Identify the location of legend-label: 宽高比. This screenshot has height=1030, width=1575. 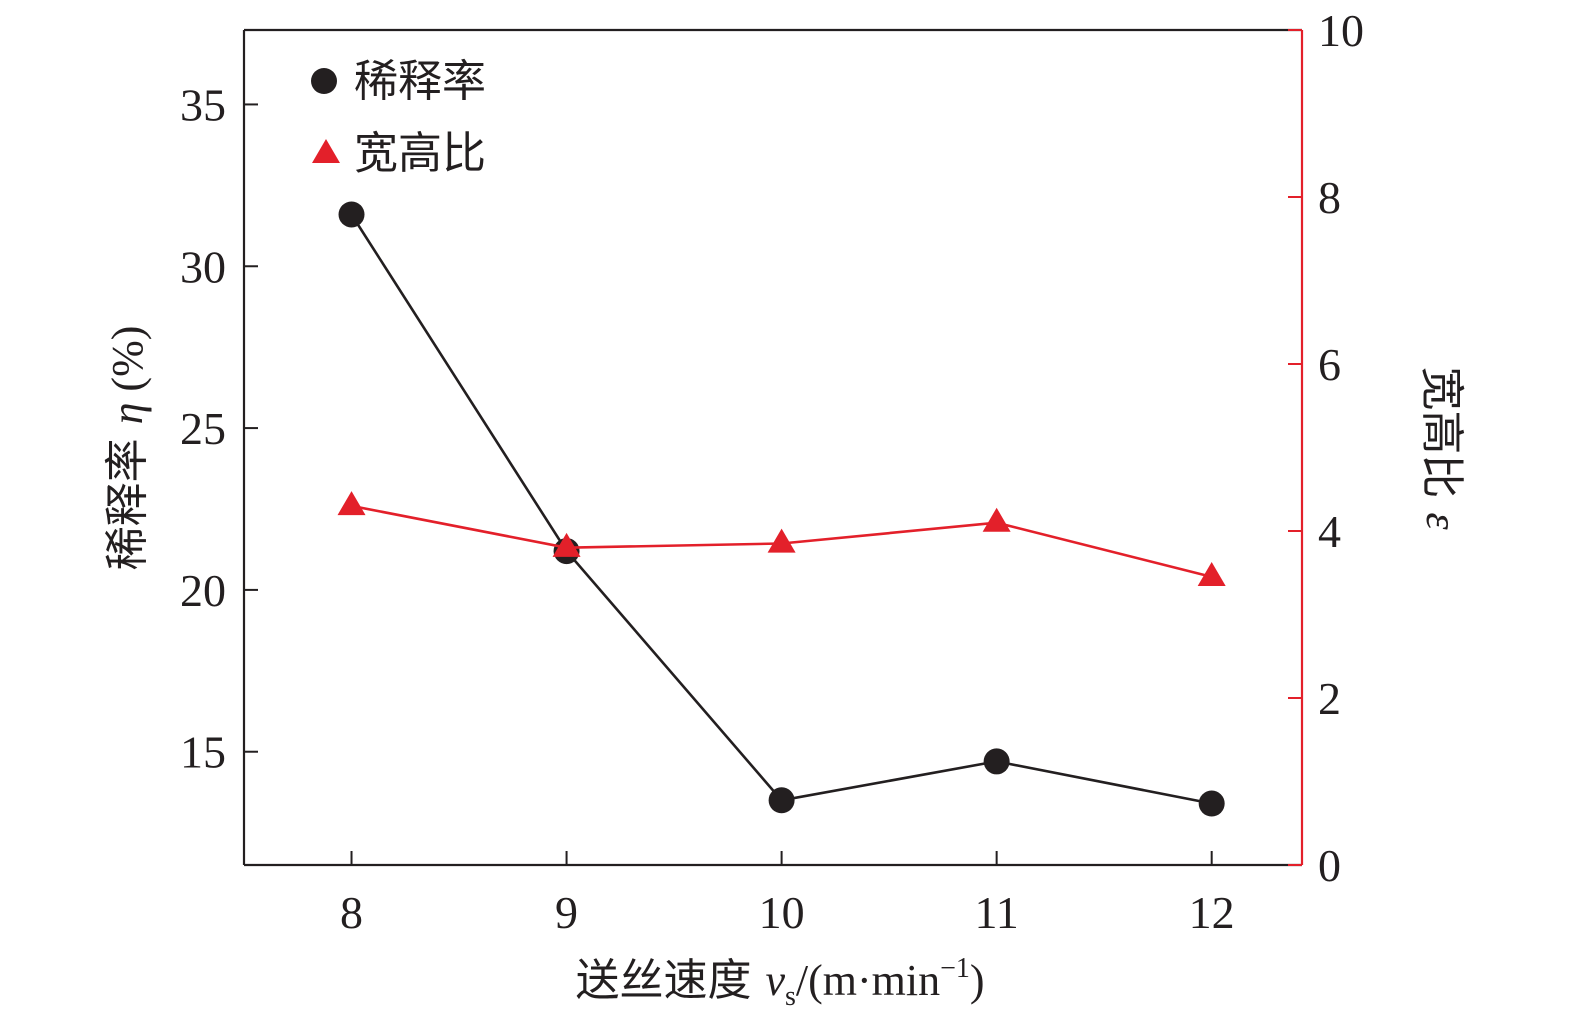
(420, 153).